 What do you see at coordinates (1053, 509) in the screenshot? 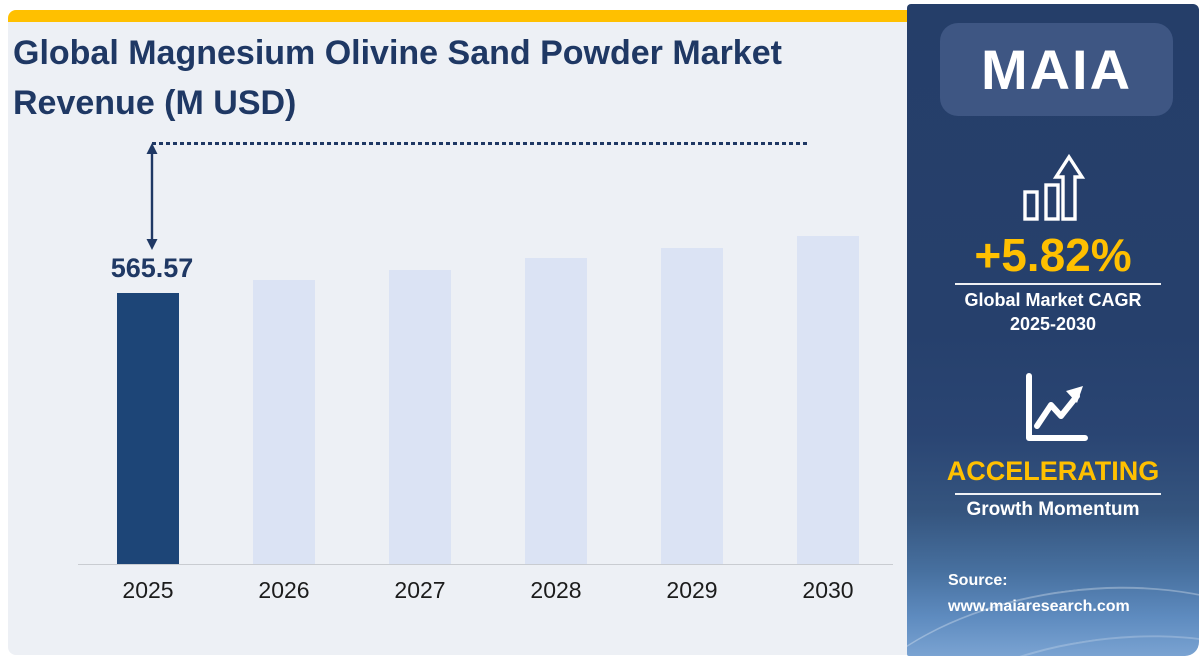
I see `momentum-label: Growth Momentum` at bounding box center [1053, 509].